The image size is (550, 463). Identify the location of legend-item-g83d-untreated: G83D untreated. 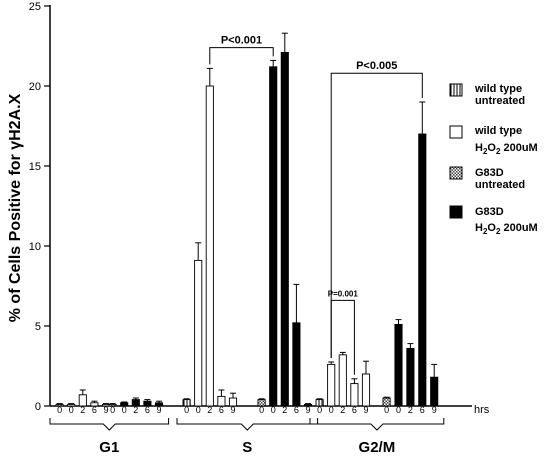
(487, 178).